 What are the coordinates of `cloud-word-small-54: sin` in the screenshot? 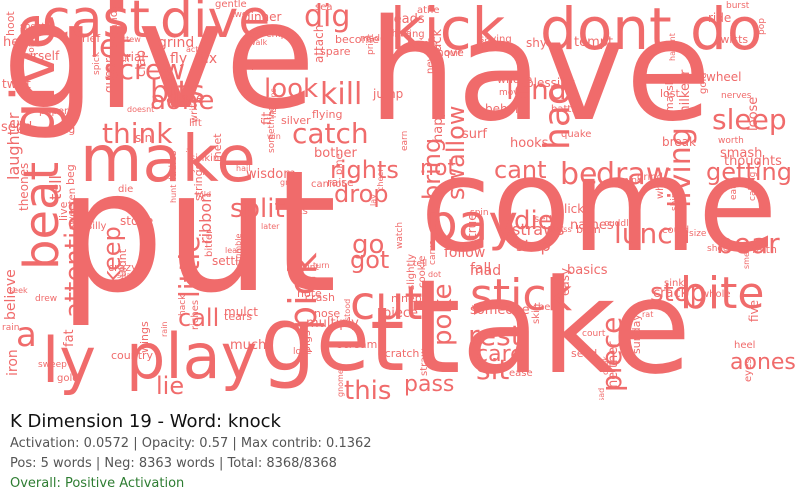 It's located at (144, 138).